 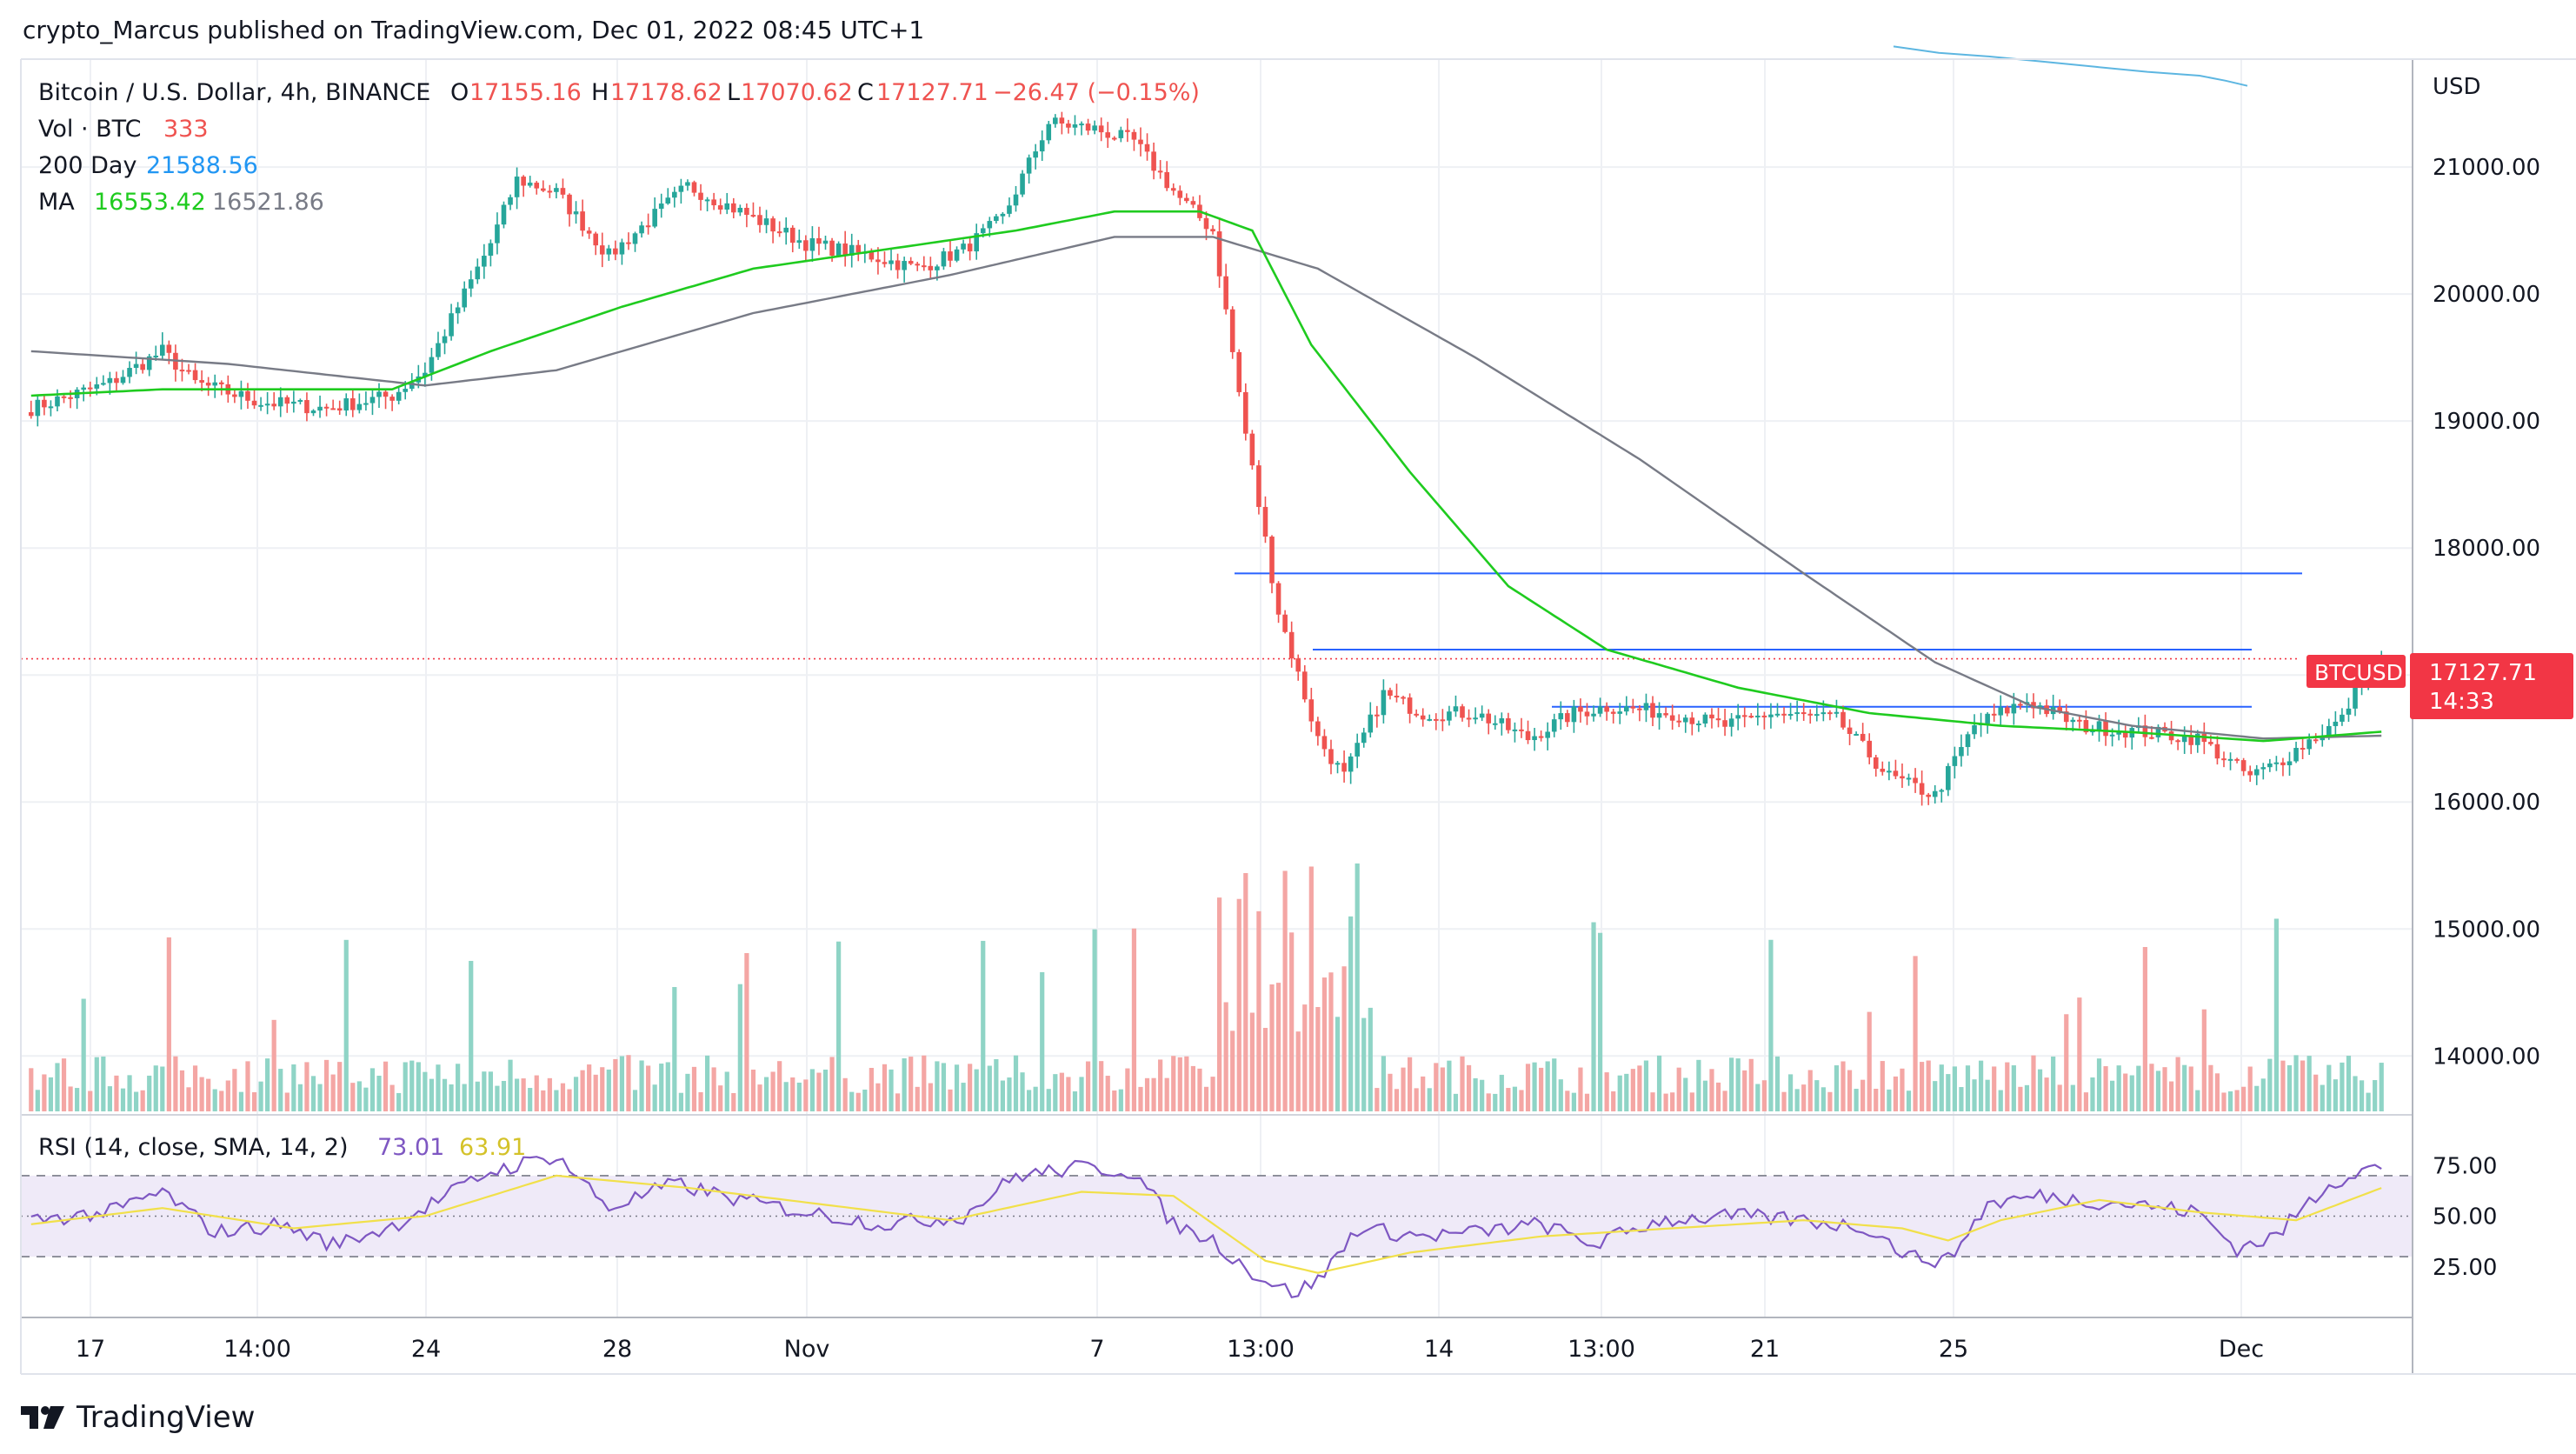 I want to click on time-axis: 17 14:00 24 28 Nov 7 13:00 14 13:00 21 25 Dec, so click(x=1170, y=1349).